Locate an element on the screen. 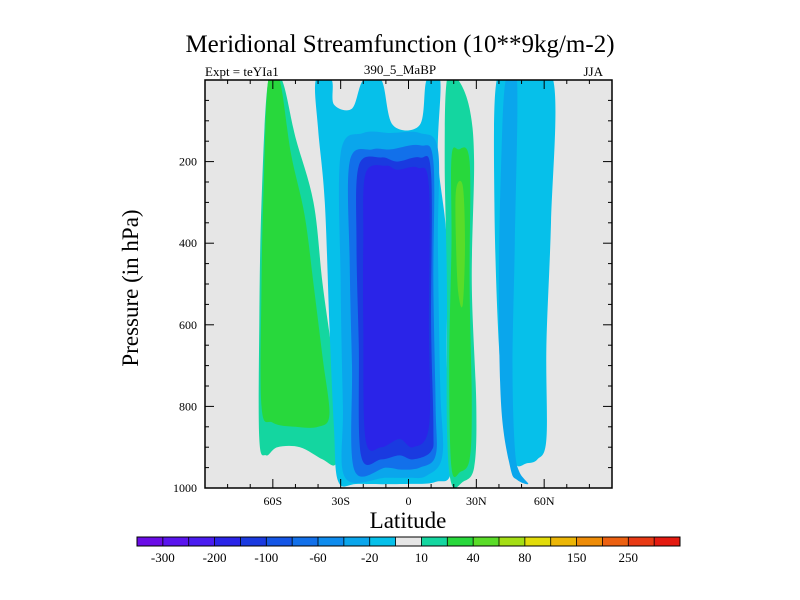 The image size is (800, 600). equatorial-negative-cell-core is located at coordinates (397, 308).